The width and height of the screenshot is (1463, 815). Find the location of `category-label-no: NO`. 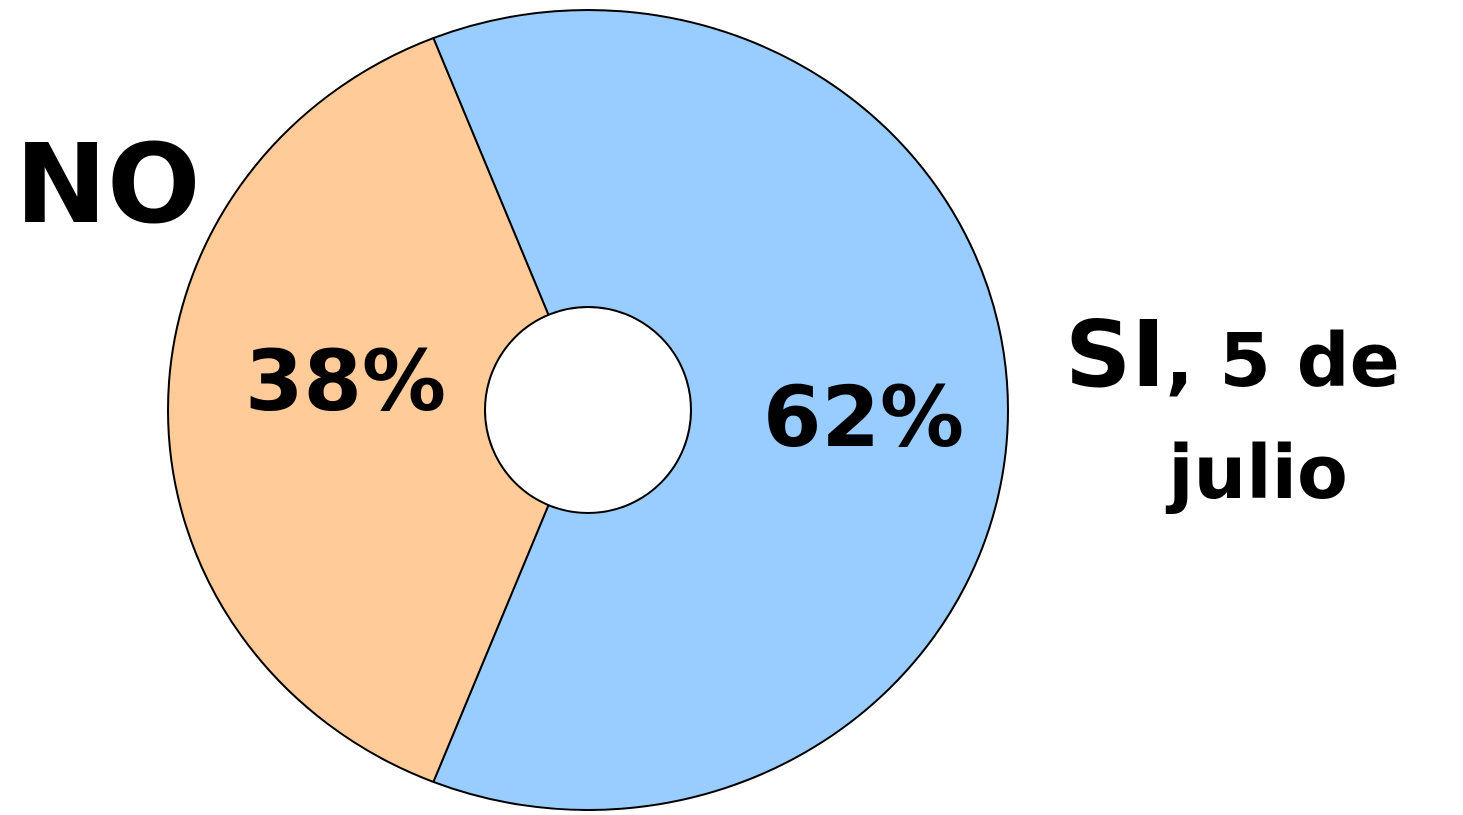

category-label-no: NO is located at coordinates (108, 184).